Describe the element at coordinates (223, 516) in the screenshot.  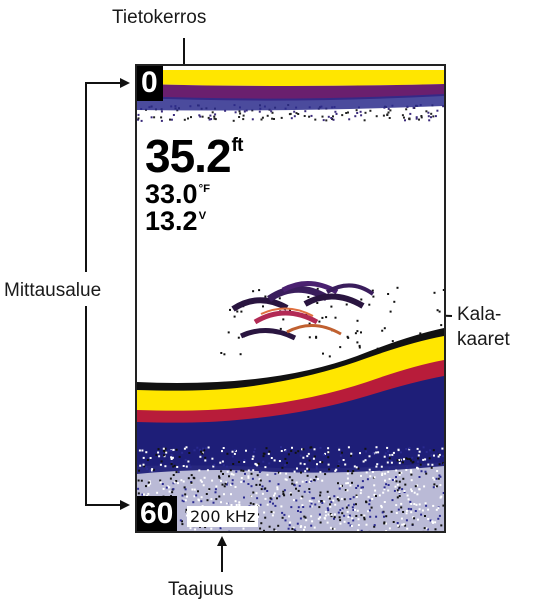
I see `frequency-label: 200 kHz` at that location.